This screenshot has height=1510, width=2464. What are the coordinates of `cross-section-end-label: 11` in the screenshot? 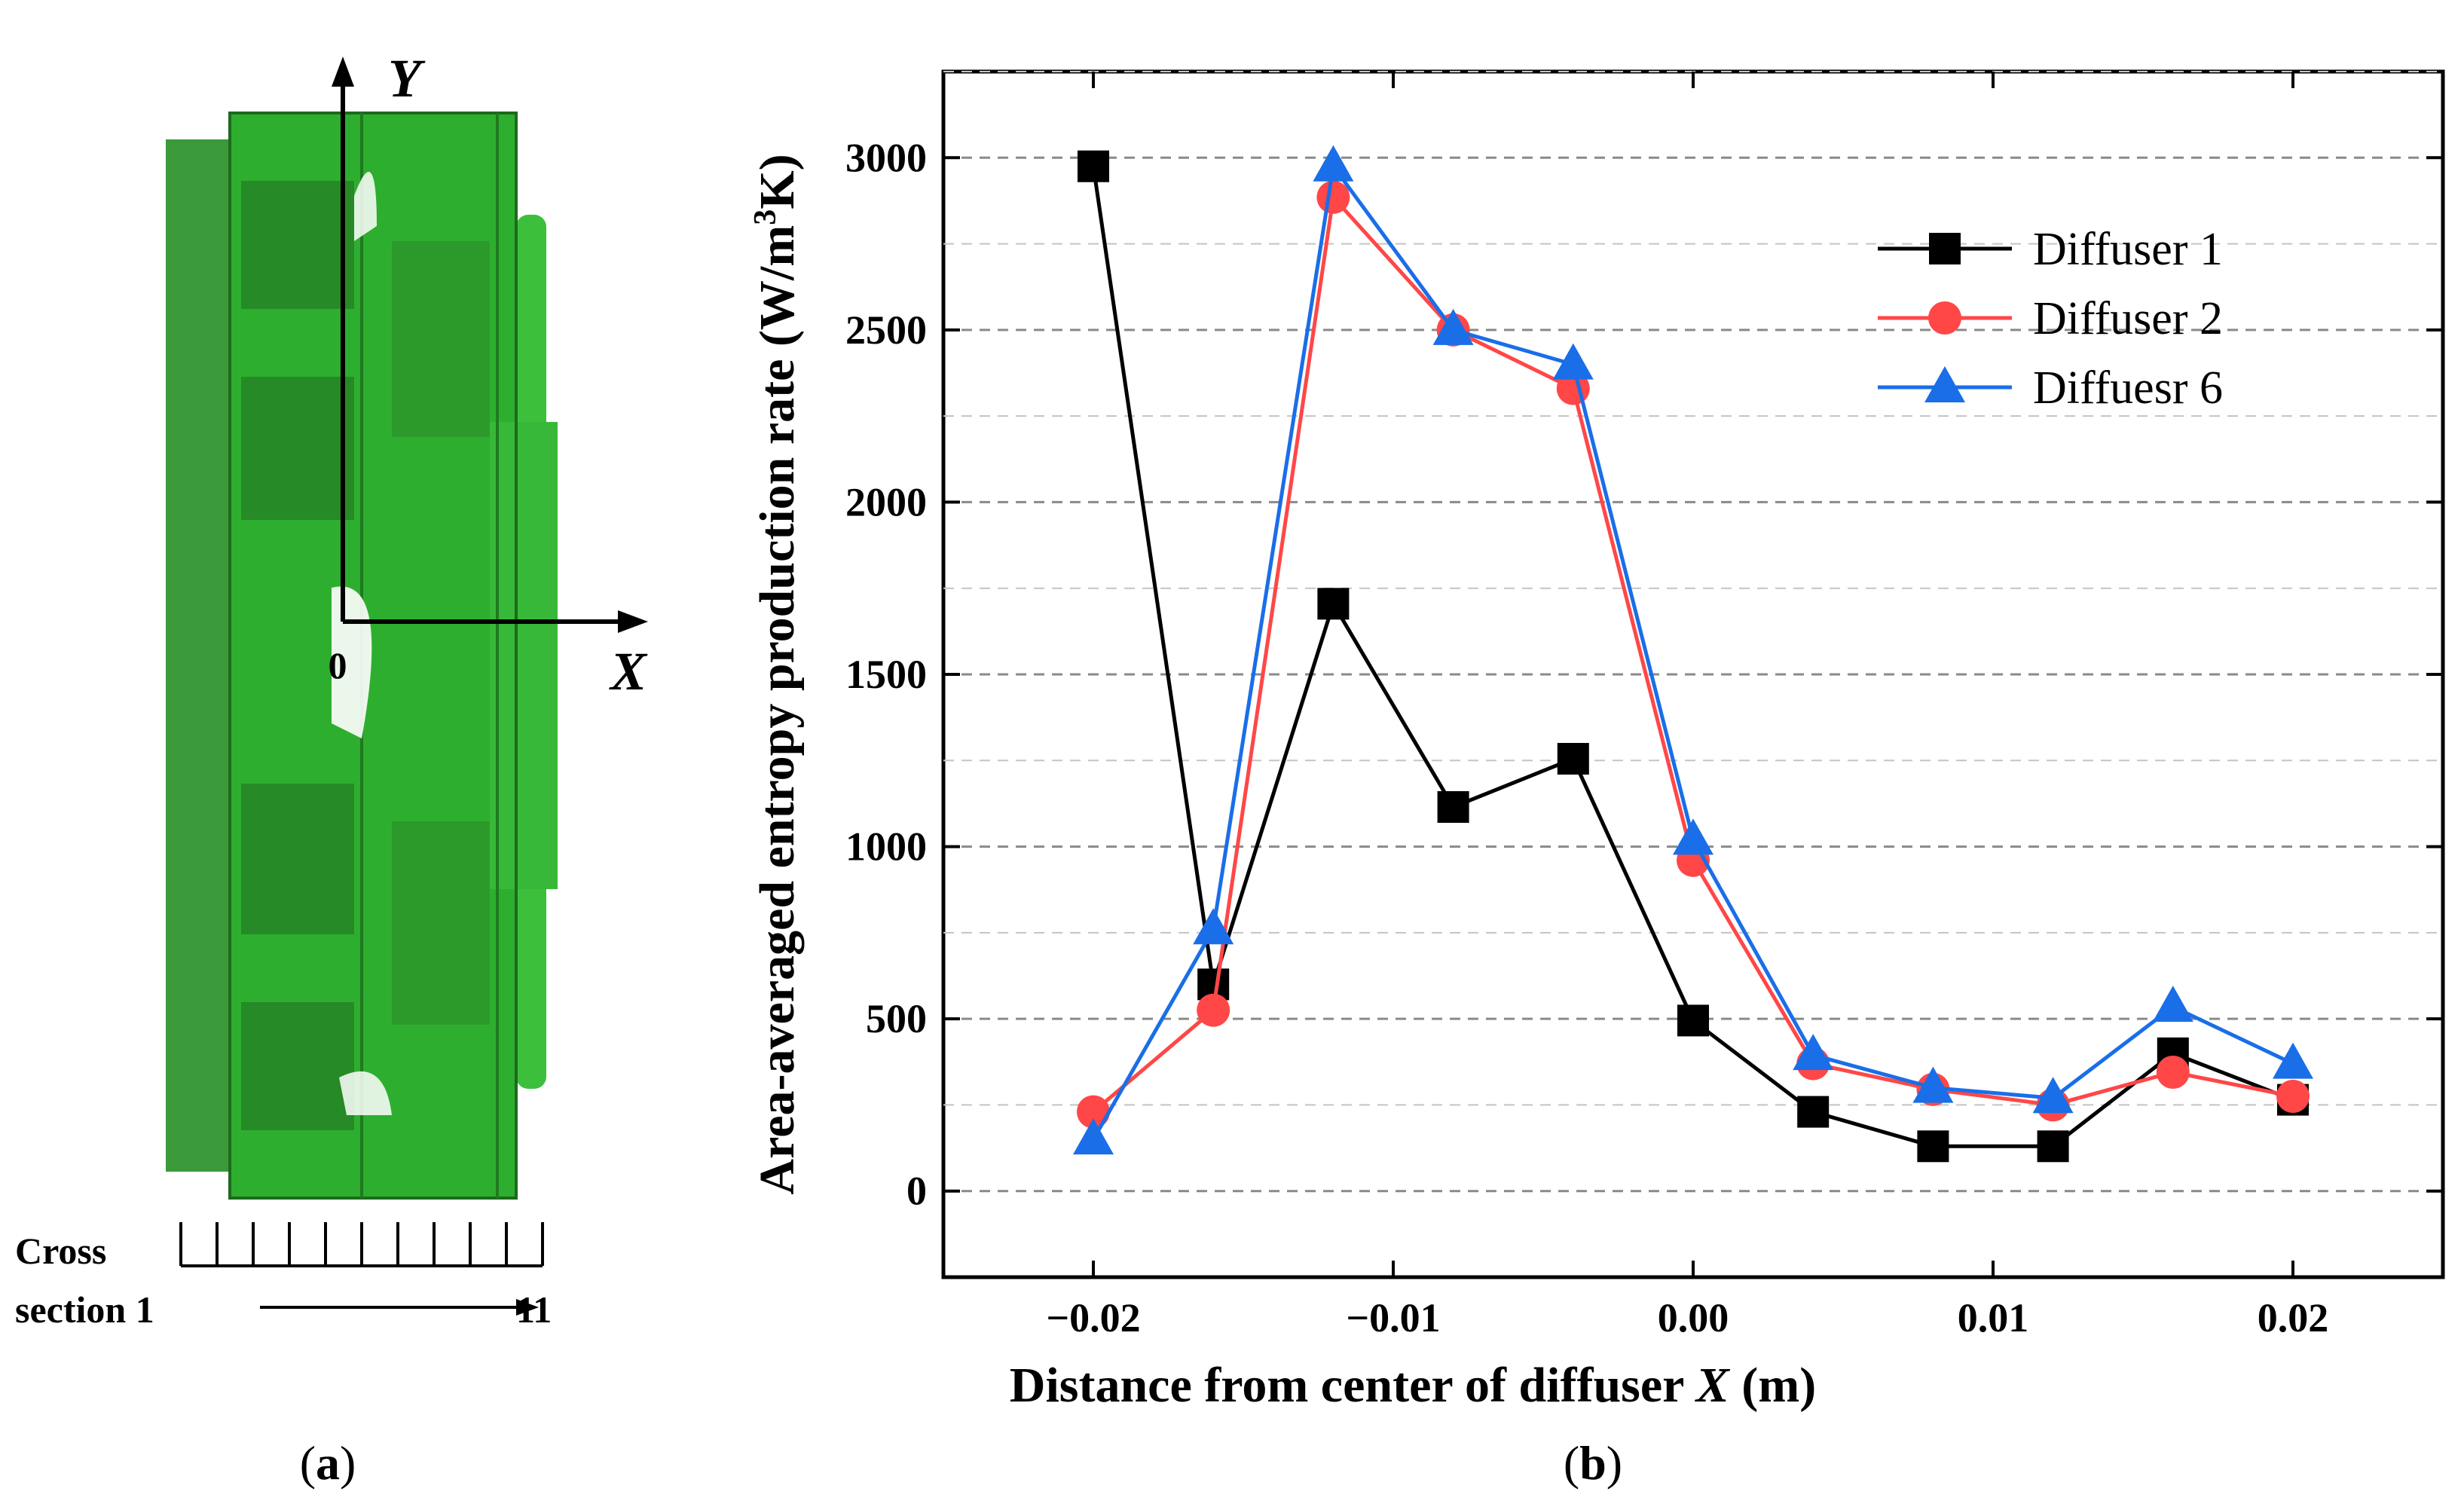 It's located at (534, 1309).